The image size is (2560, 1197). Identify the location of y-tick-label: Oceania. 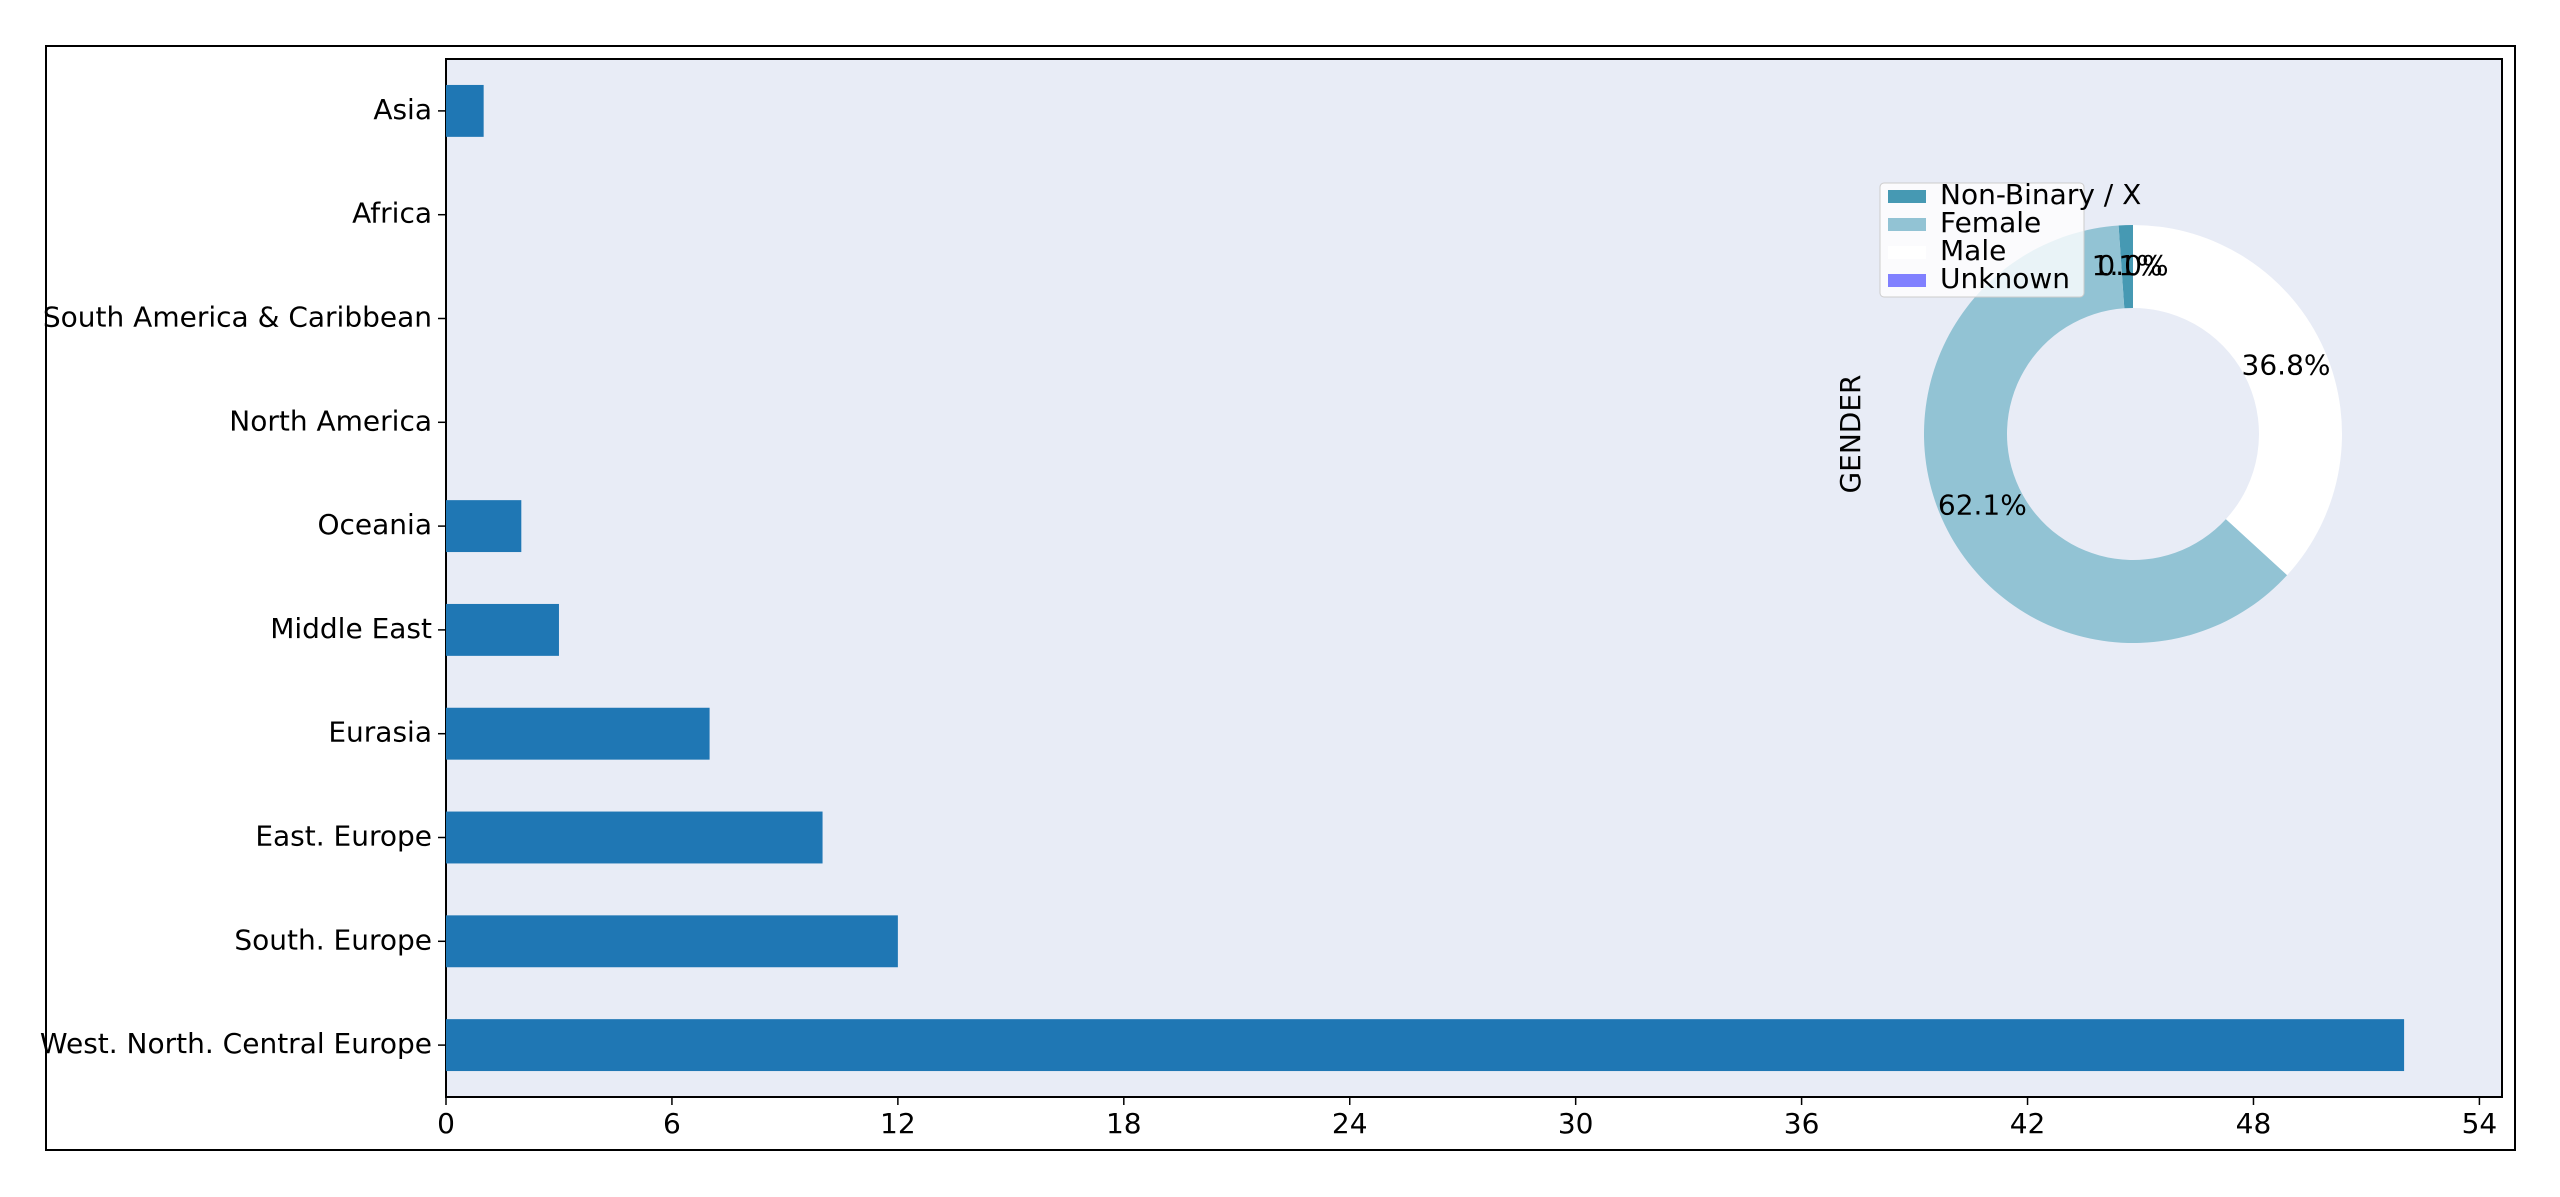
(374, 524).